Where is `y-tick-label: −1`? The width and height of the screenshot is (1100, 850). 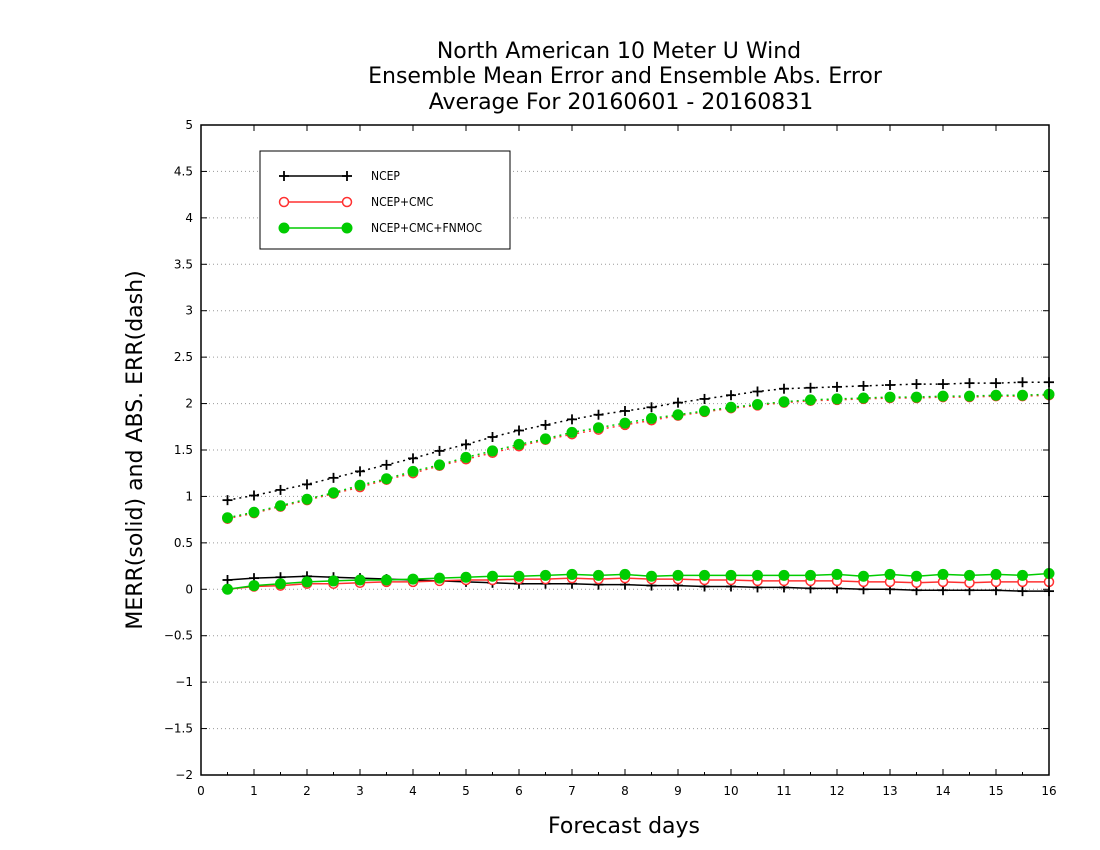
y-tick-label: −1 is located at coordinates (184, 682).